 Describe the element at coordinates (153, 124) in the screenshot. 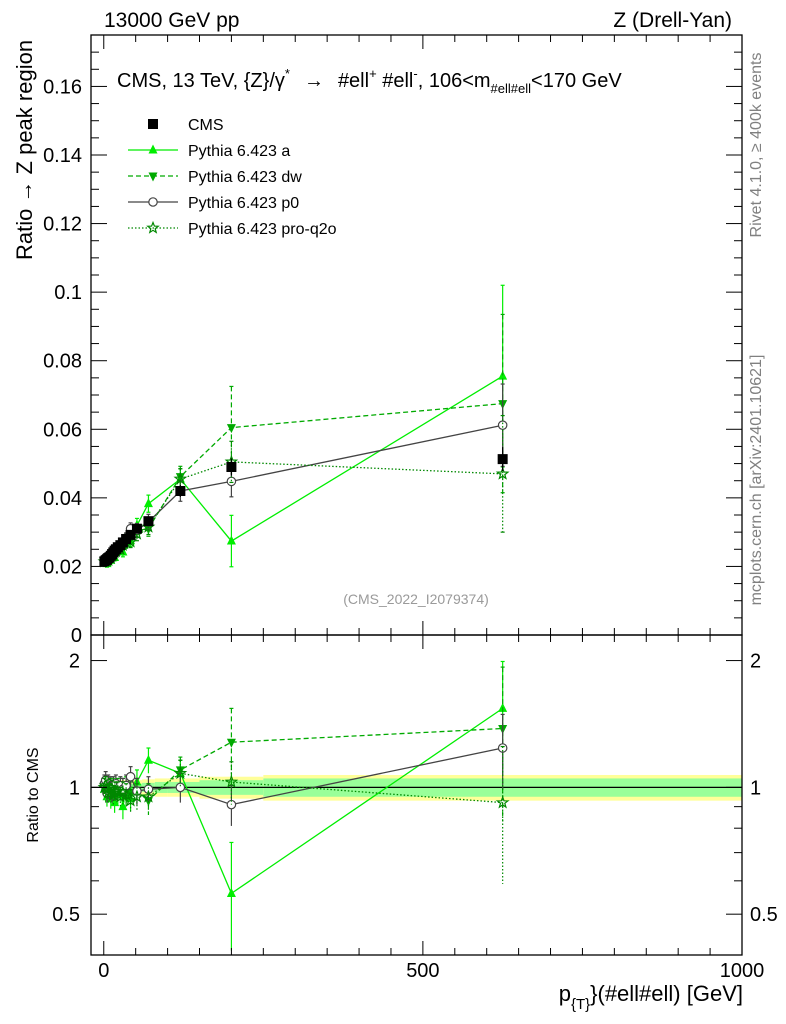

I see `legend-marker-cms` at that location.